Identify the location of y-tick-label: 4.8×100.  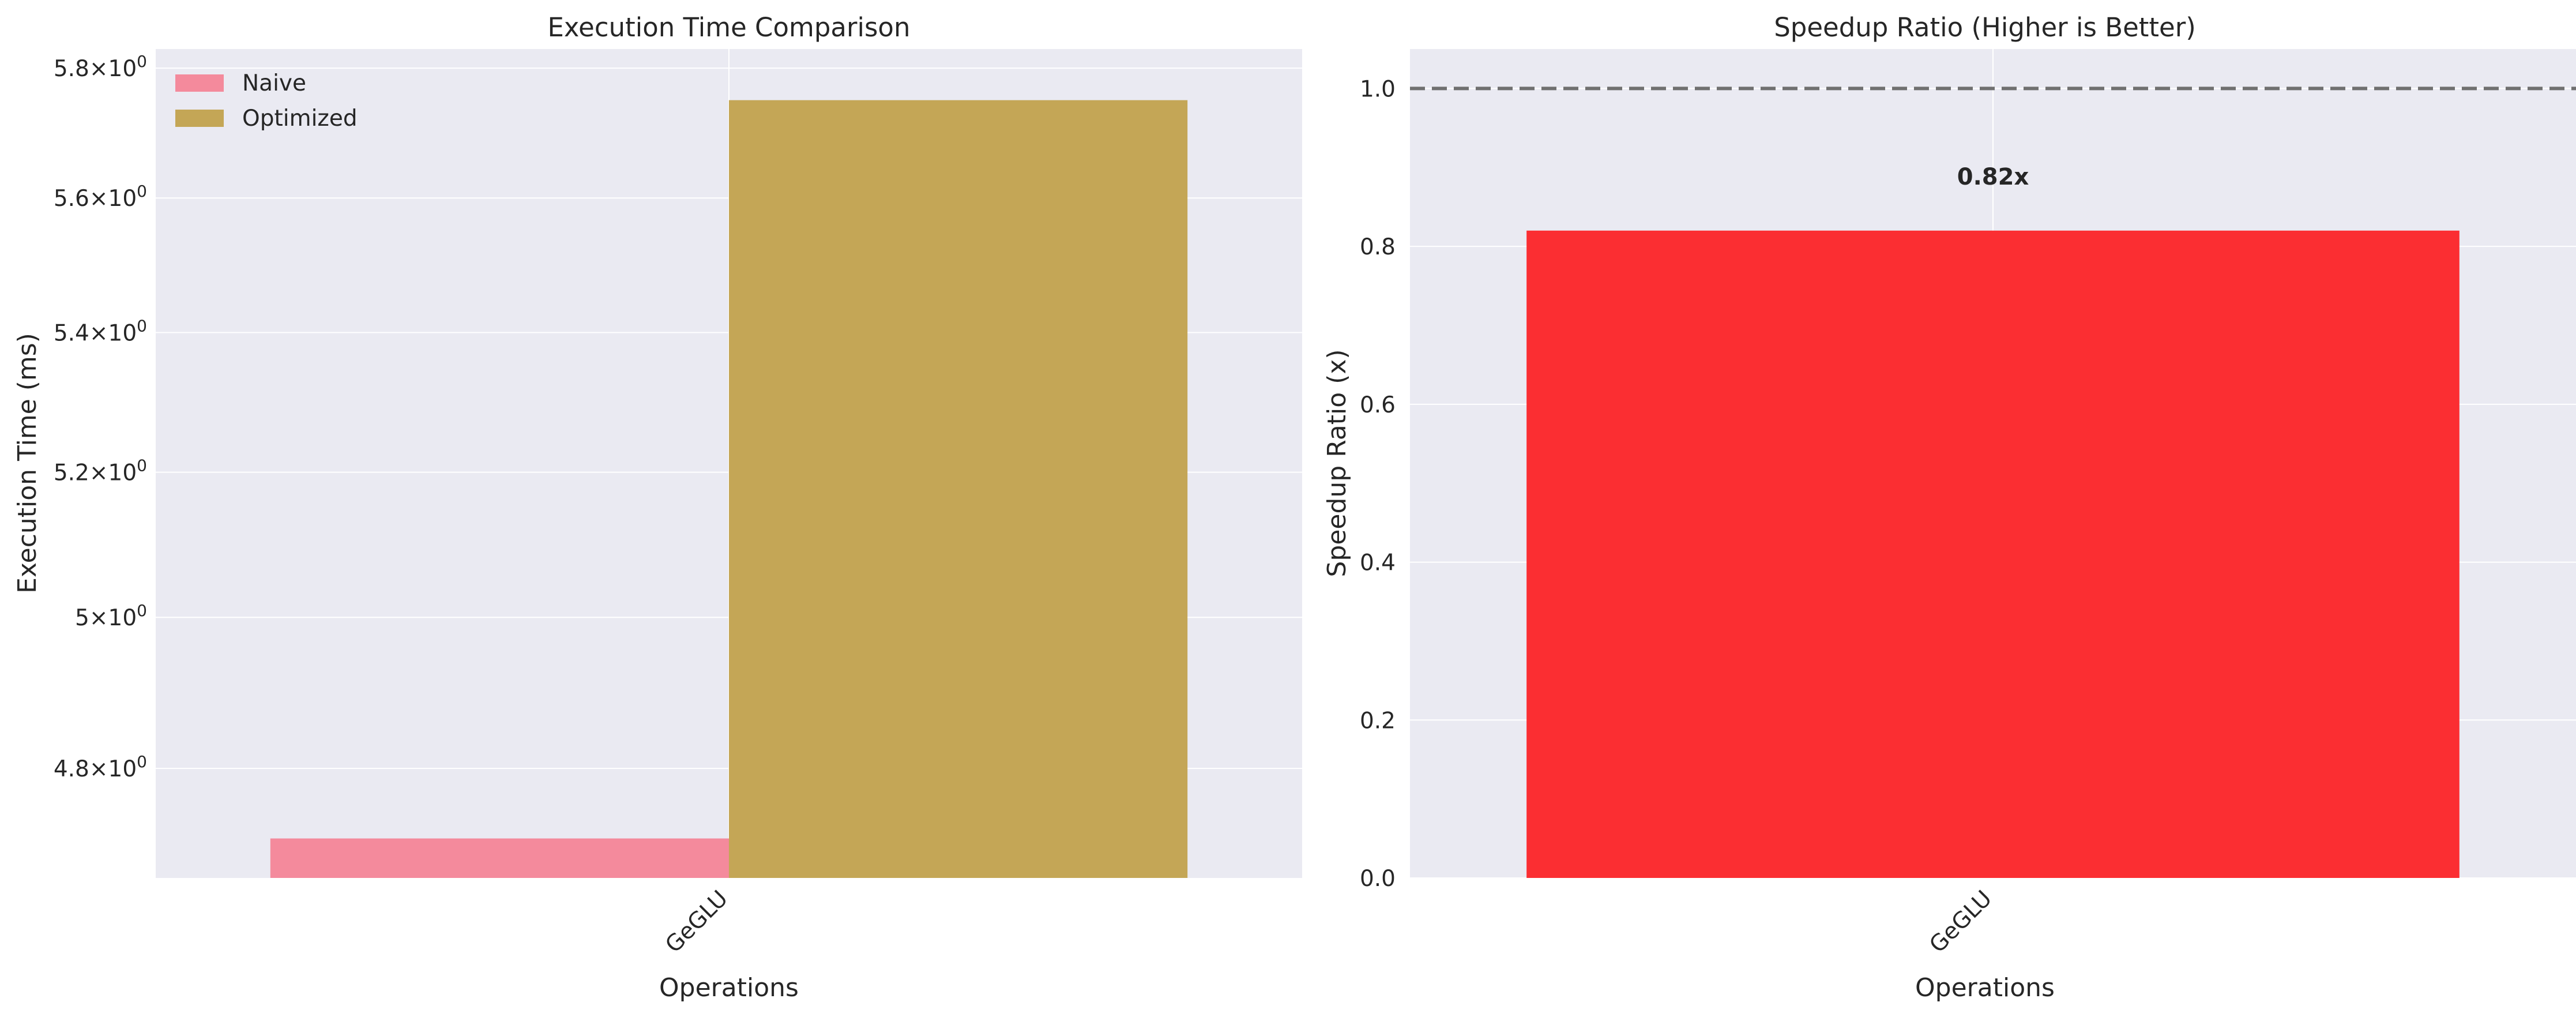
(100, 767).